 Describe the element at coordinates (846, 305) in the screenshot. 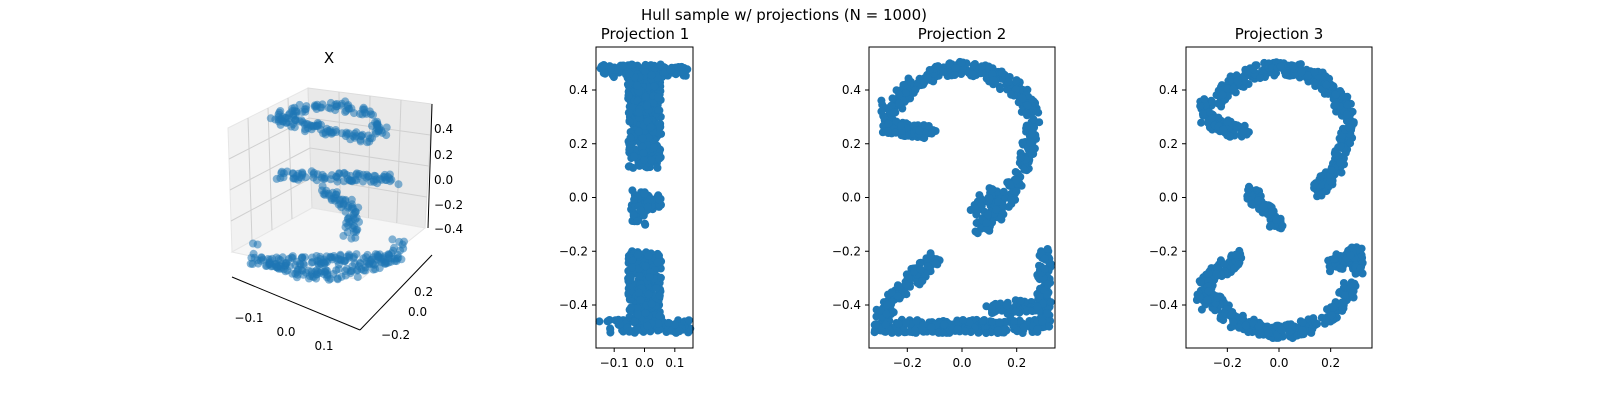

I see `y-tick-label: −0.4` at that location.